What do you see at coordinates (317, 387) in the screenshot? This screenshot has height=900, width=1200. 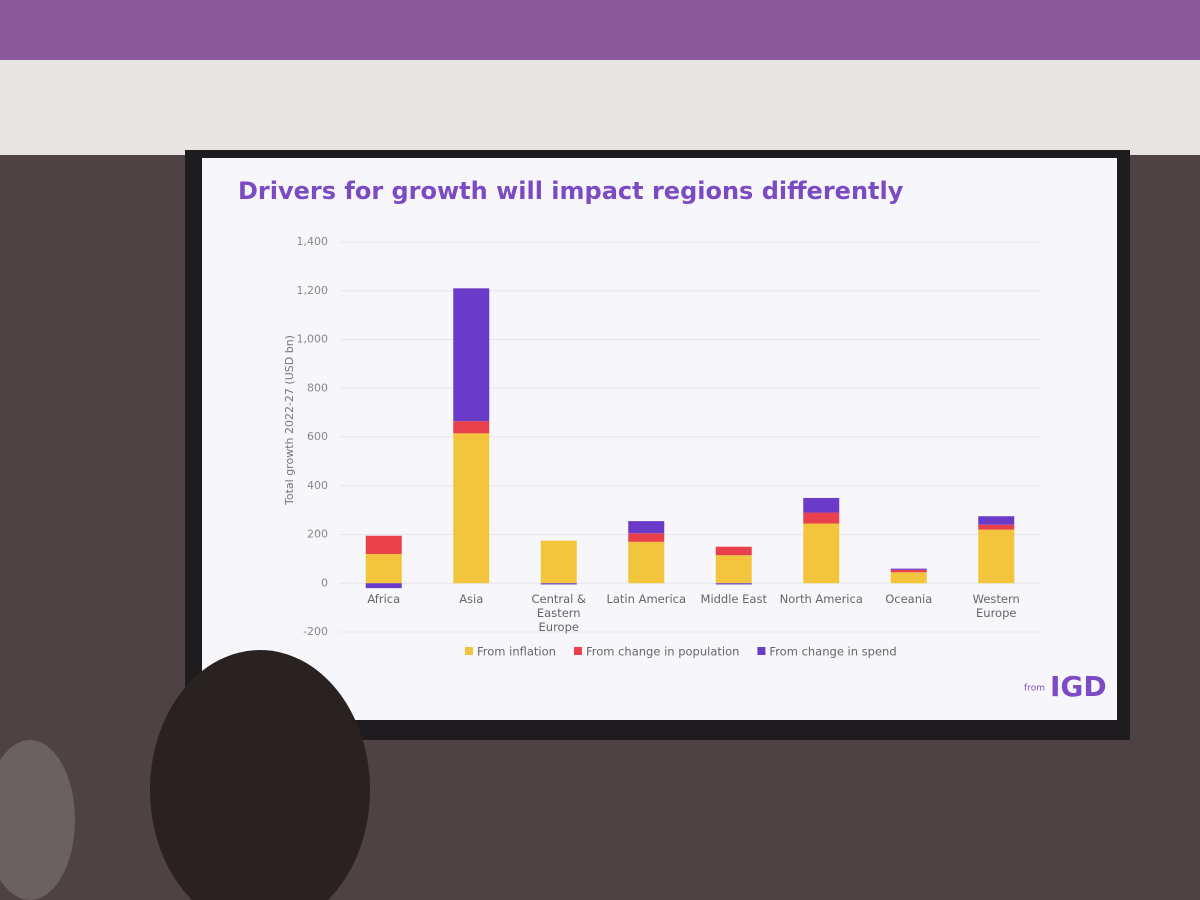 I see `y-tick-label: 800` at bounding box center [317, 387].